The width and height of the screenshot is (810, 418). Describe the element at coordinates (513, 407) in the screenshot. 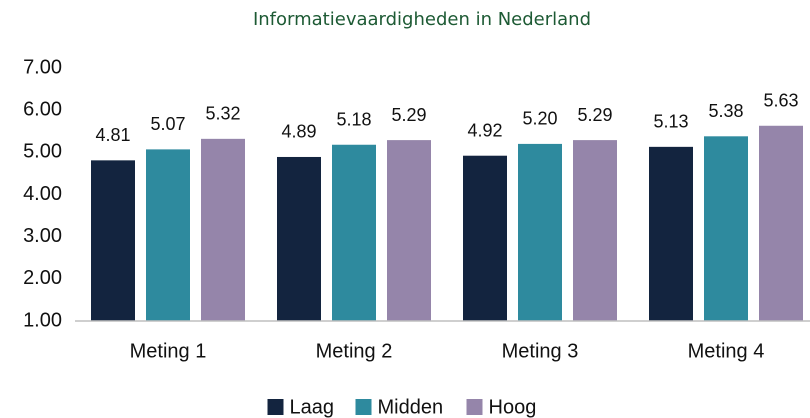

I see `legend-label: Hoog` at that location.